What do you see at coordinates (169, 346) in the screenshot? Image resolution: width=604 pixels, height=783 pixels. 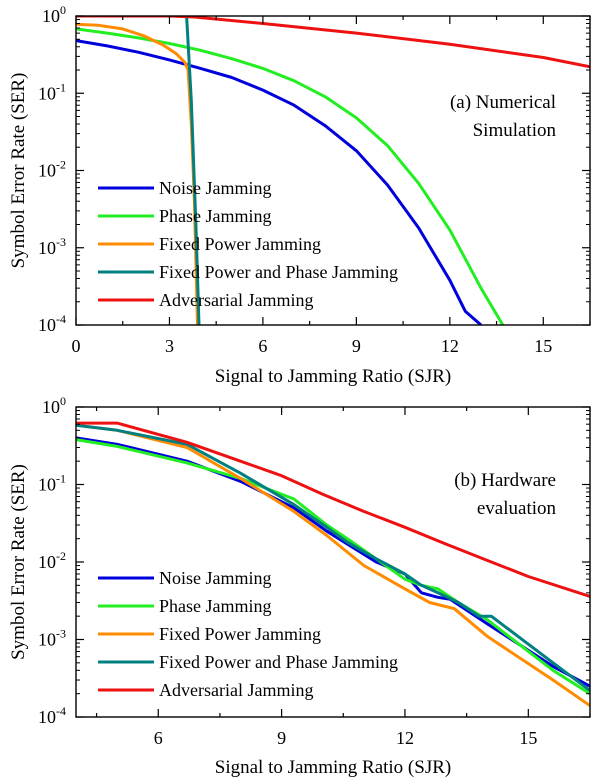 I see `x-tick-label: 3` at bounding box center [169, 346].